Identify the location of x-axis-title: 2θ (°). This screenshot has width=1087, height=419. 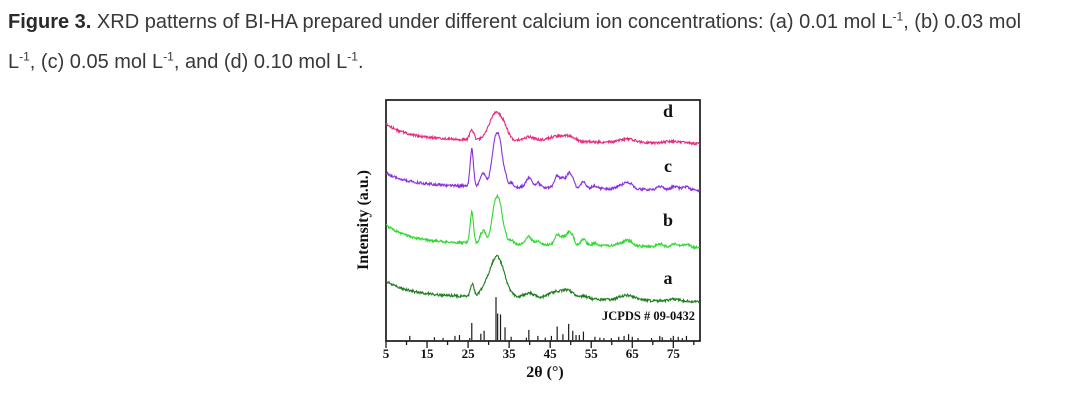
(544, 372).